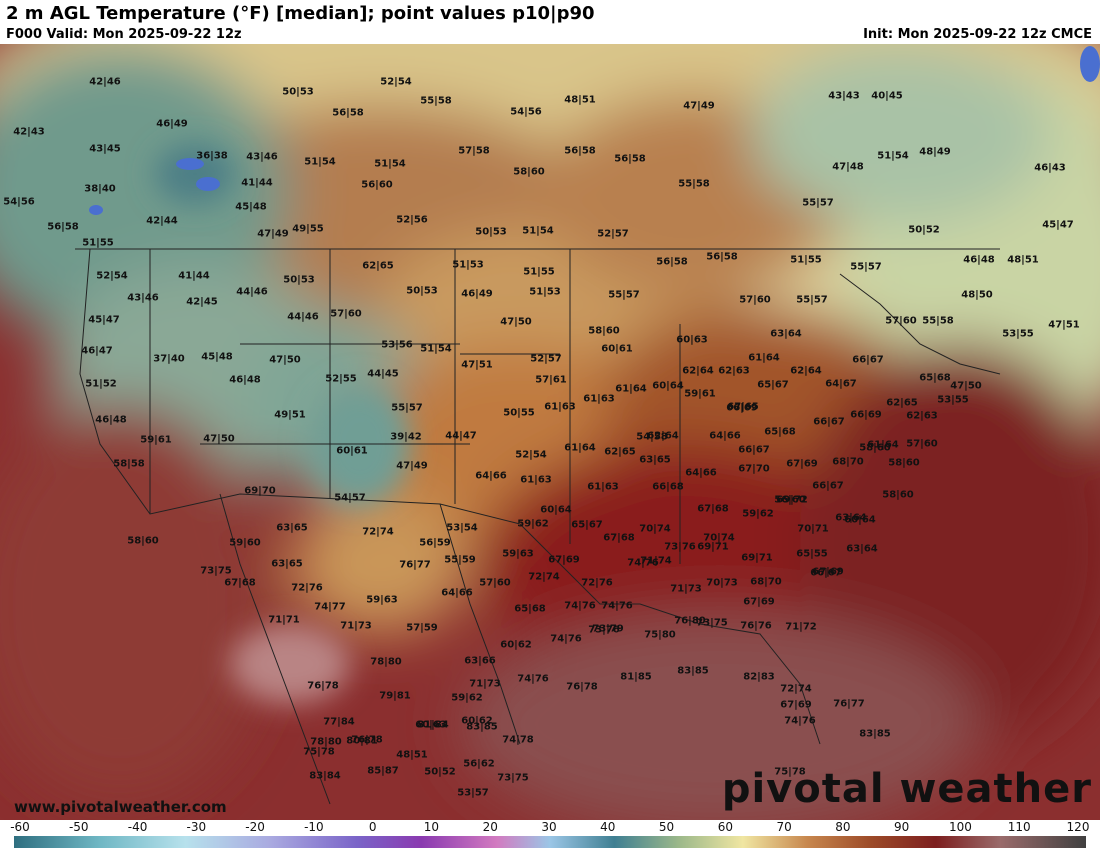 Image resolution: width=1100 pixels, height=850 pixels. What do you see at coordinates (773, 385) in the screenshot?
I see `point-value: 65|67` at bounding box center [773, 385].